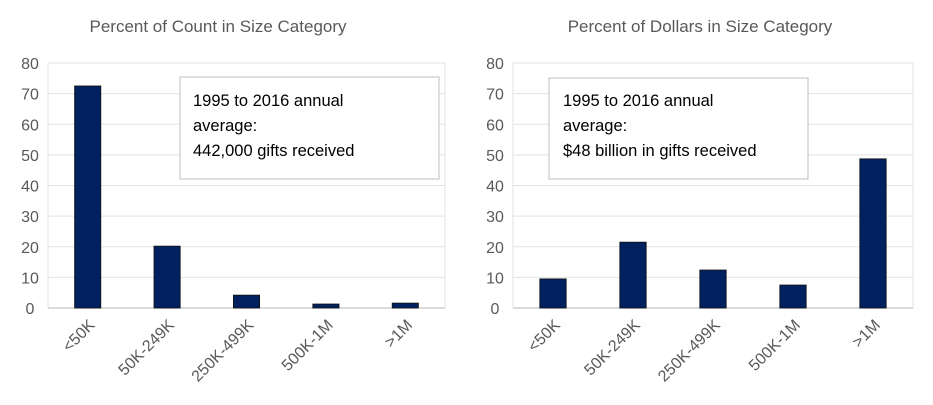 Image resolution: width=933 pixels, height=405 pixels. What do you see at coordinates (700, 26) in the screenshot?
I see `chart-title: Percent of Dollars in Size Category` at bounding box center [700, 26].